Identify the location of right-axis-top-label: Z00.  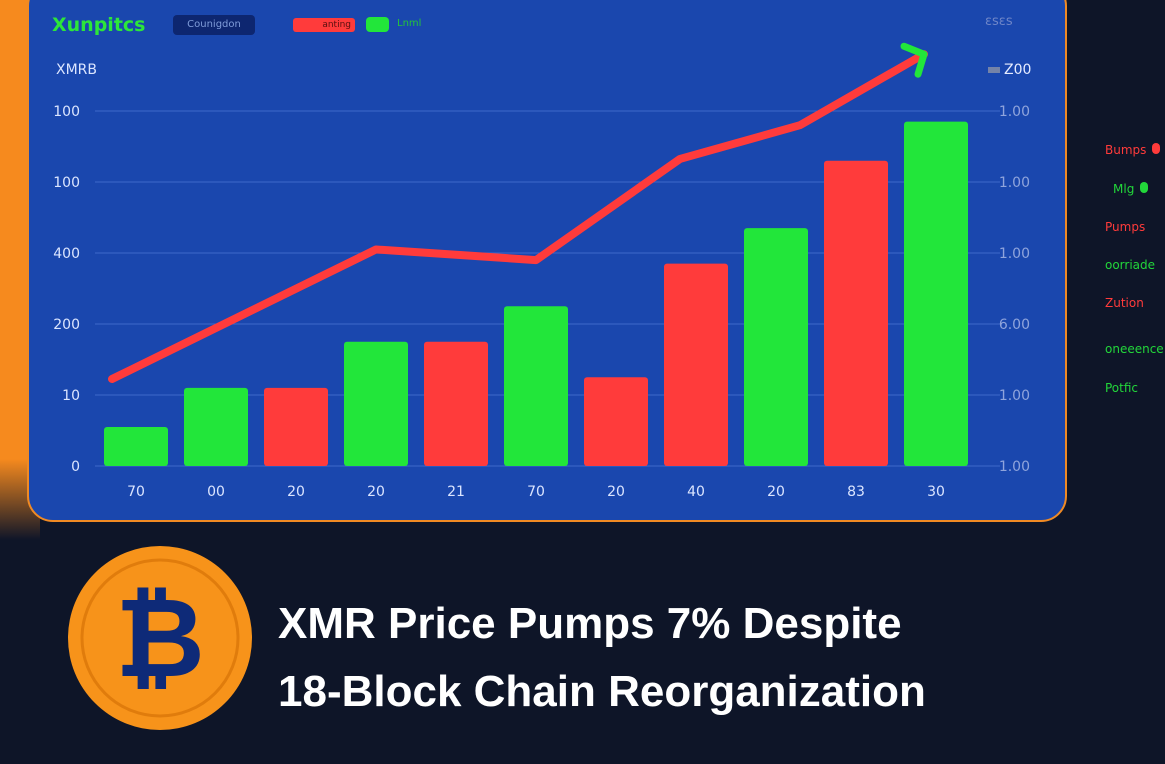
(1009, 70).